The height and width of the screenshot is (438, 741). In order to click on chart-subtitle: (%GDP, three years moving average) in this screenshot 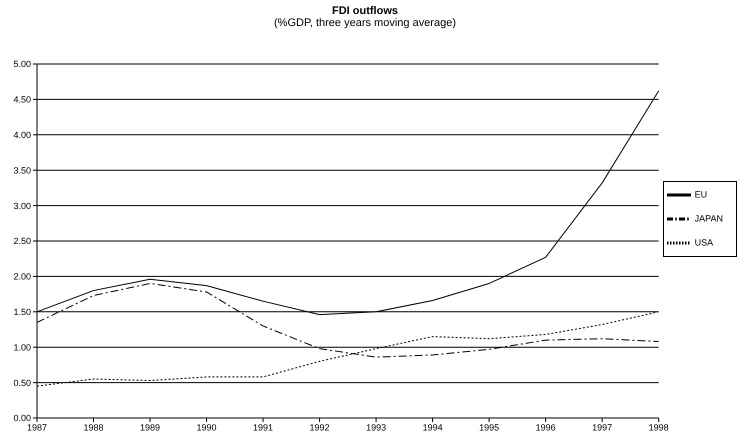, I will do `click(365, 23)`.